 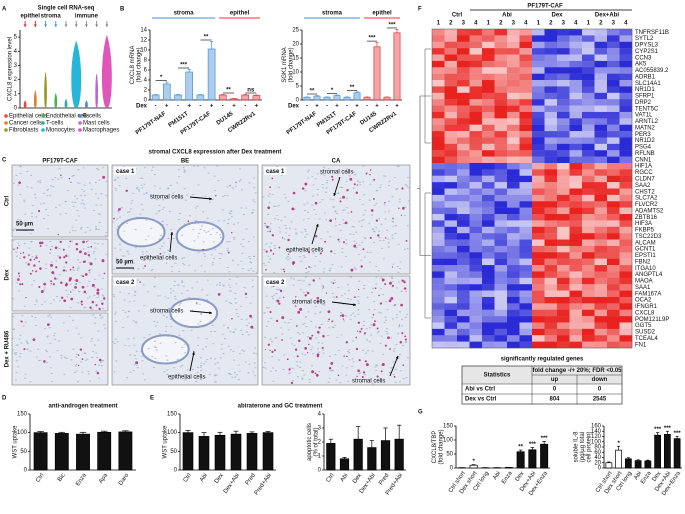 I want to click on cell-label: epithelial cells, so click(x=158, y=259).